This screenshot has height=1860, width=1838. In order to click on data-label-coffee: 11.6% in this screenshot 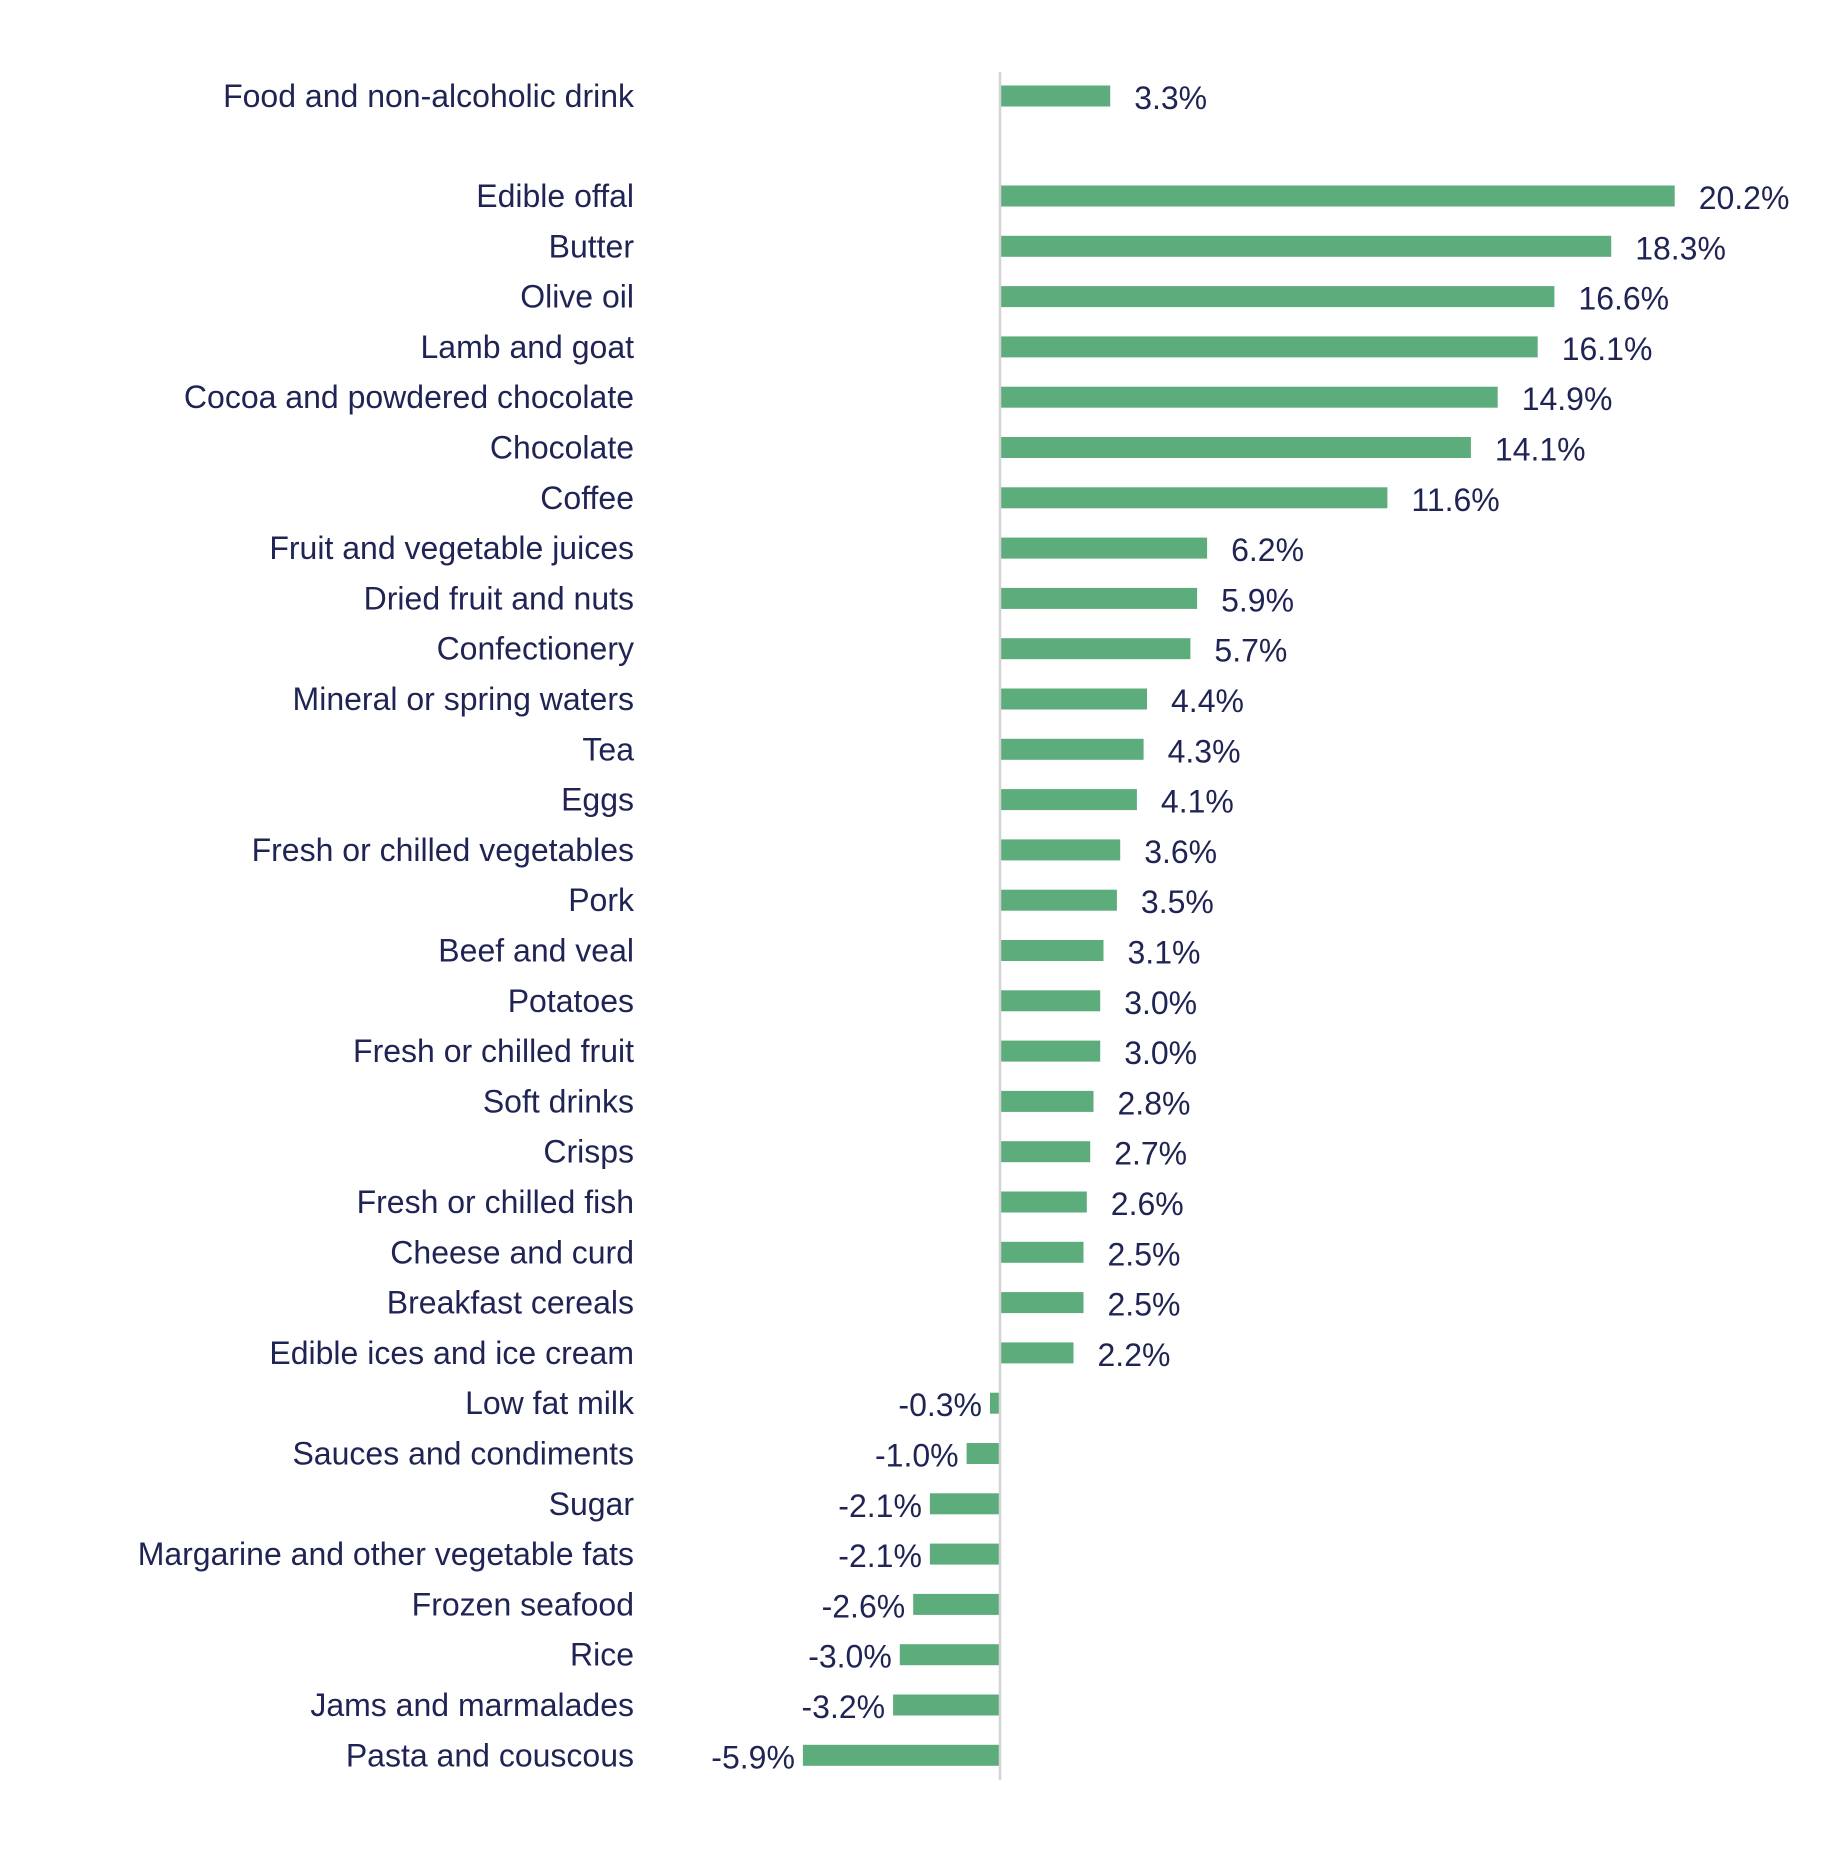, I will do `click(1455, 500)`.